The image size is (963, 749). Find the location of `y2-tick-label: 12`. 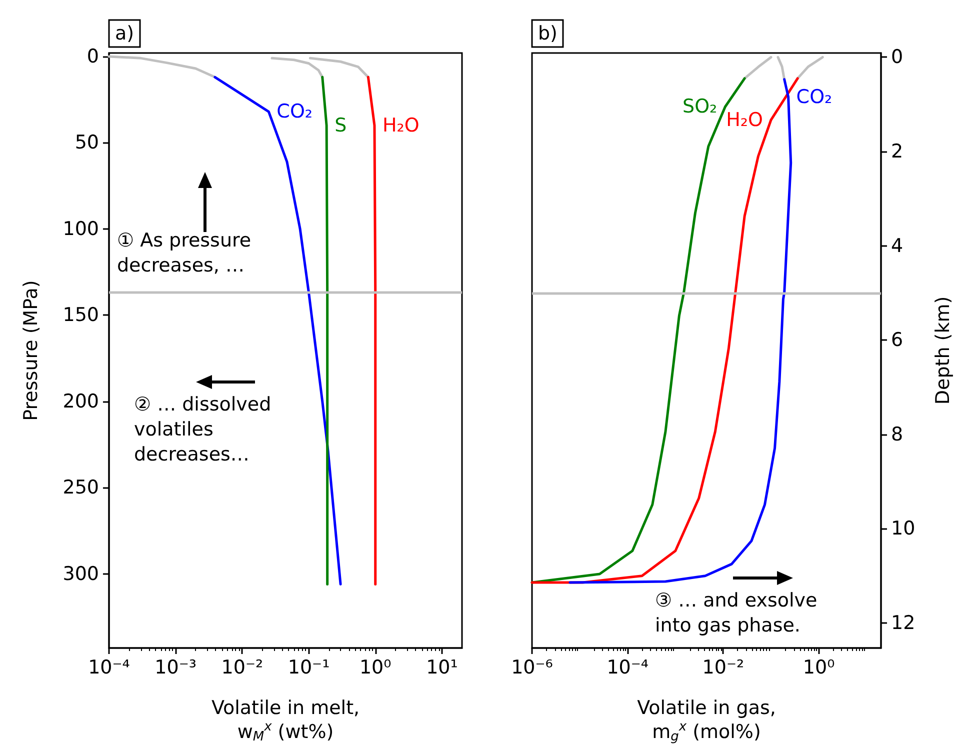

y2-tick-label: 12 is located at coordinates (903, 623).